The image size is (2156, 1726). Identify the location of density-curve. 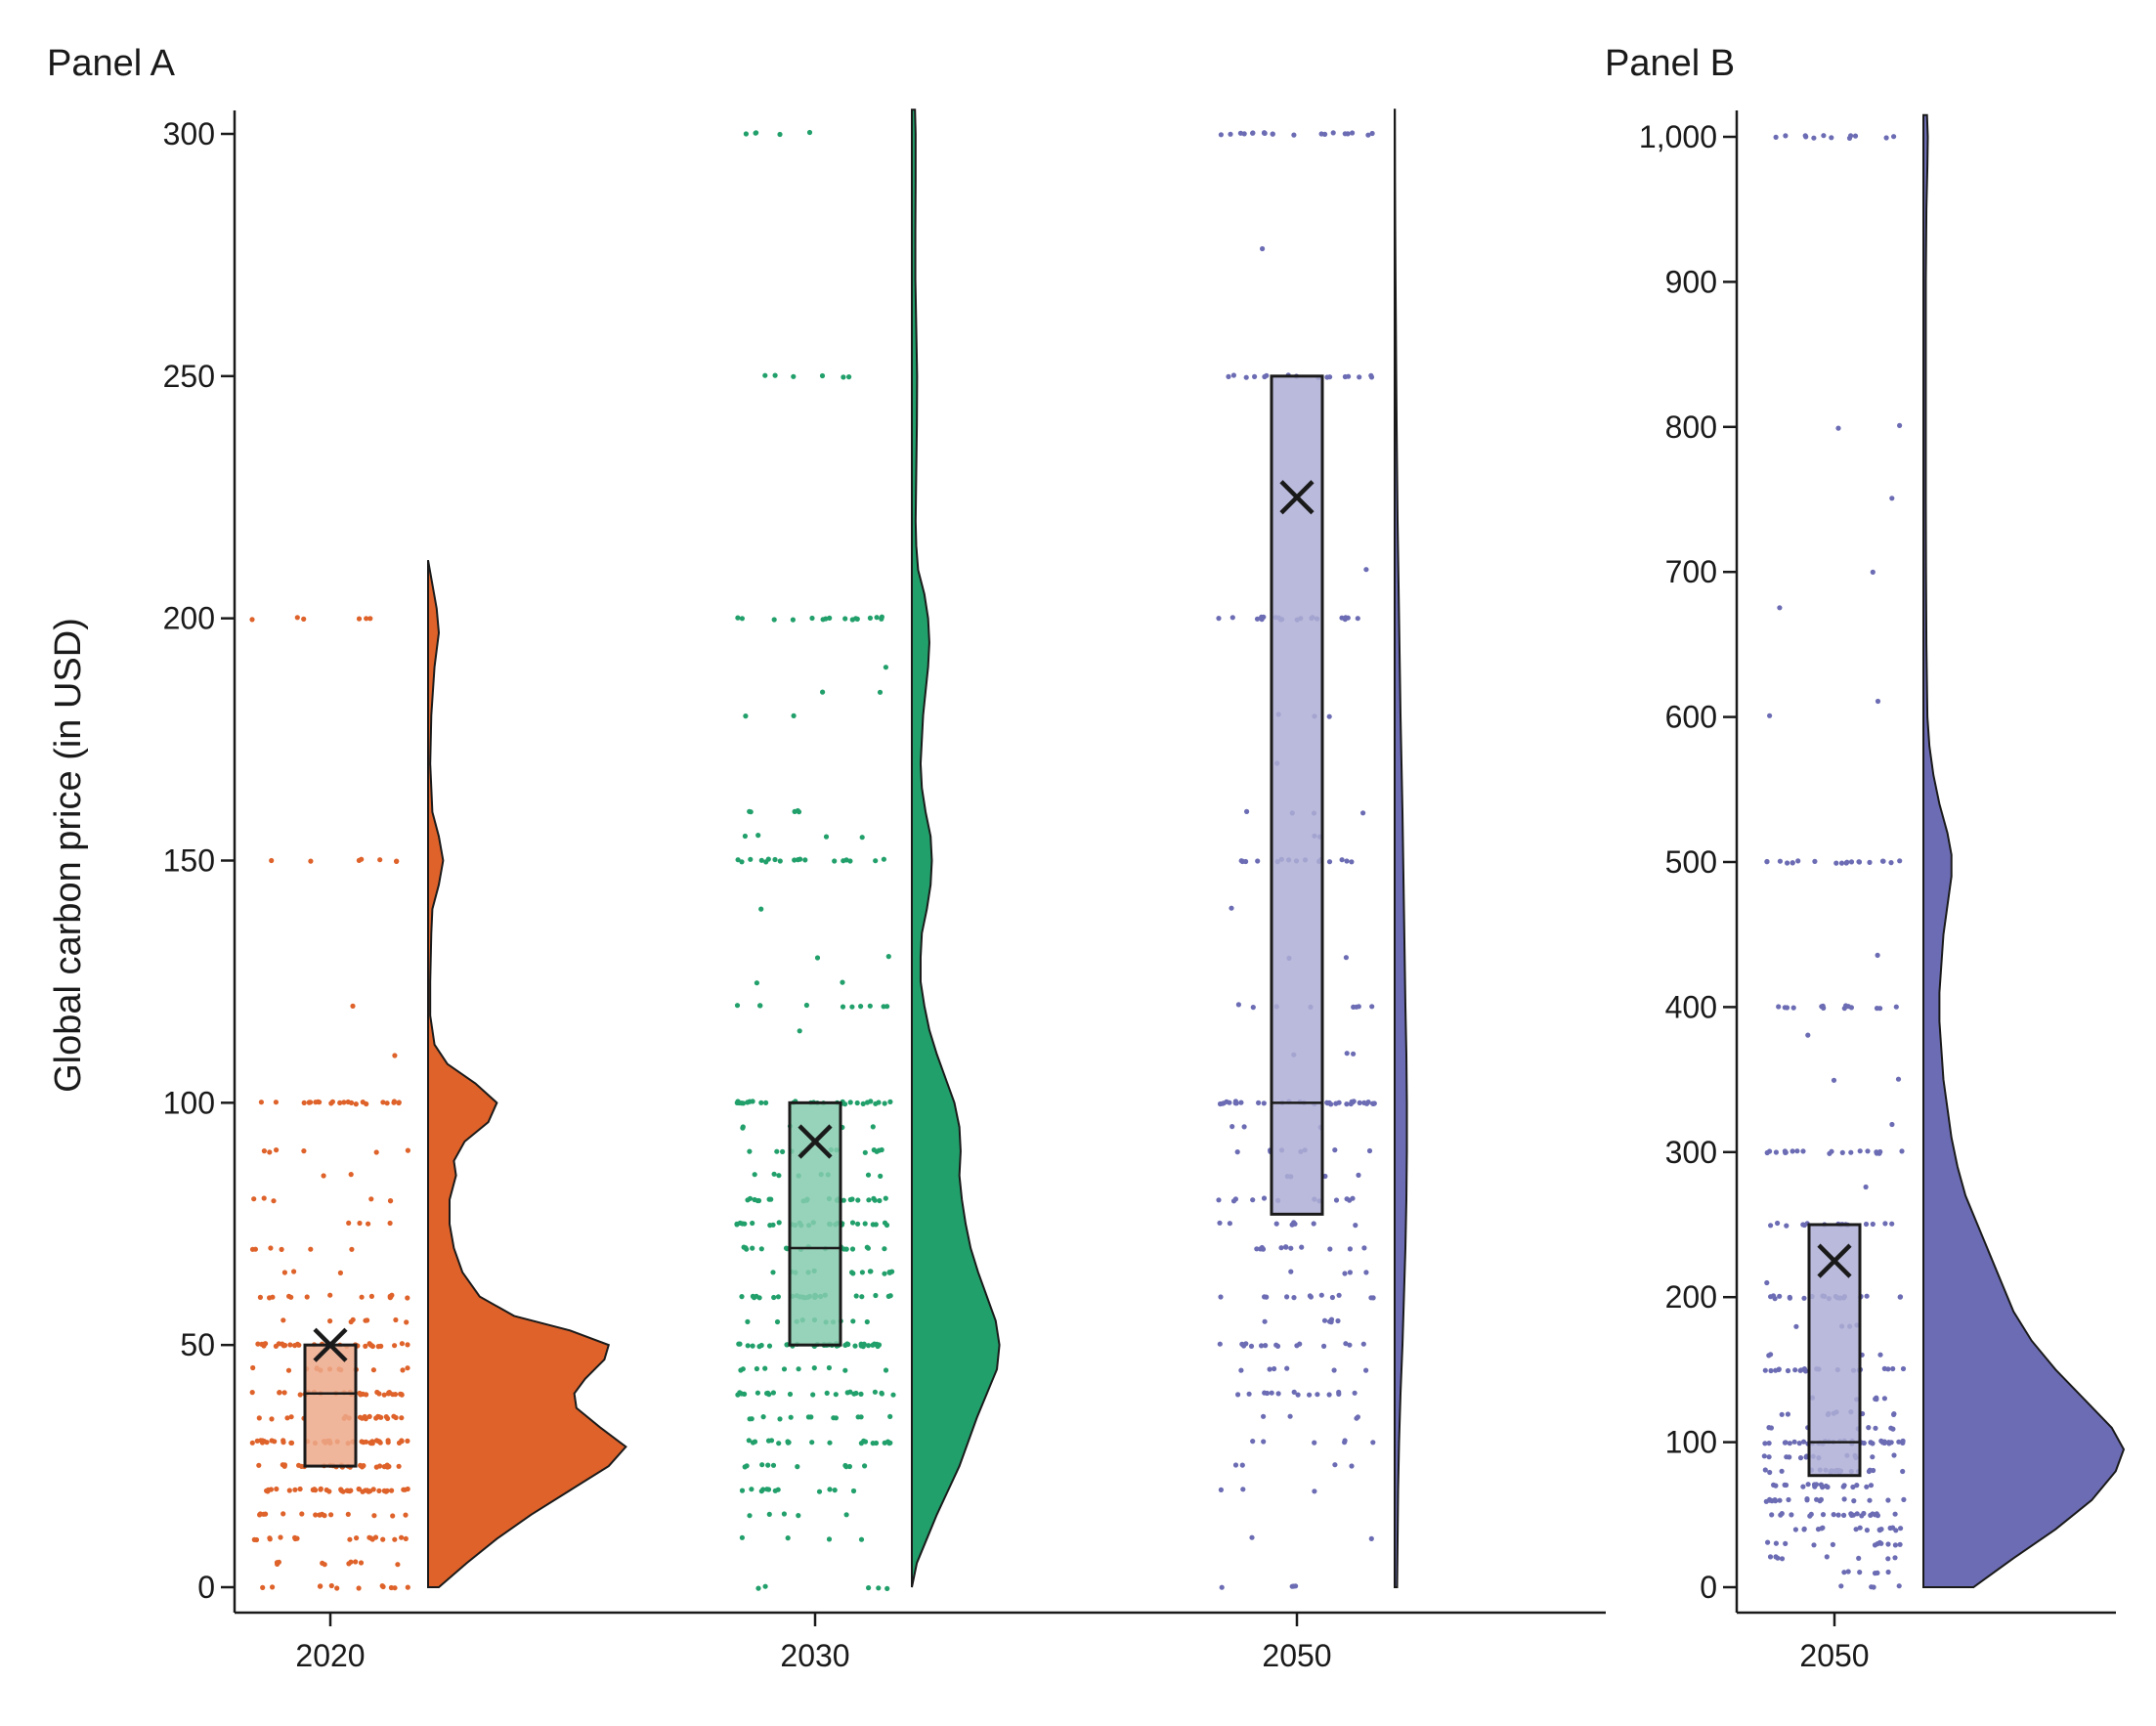
(527, 1074).